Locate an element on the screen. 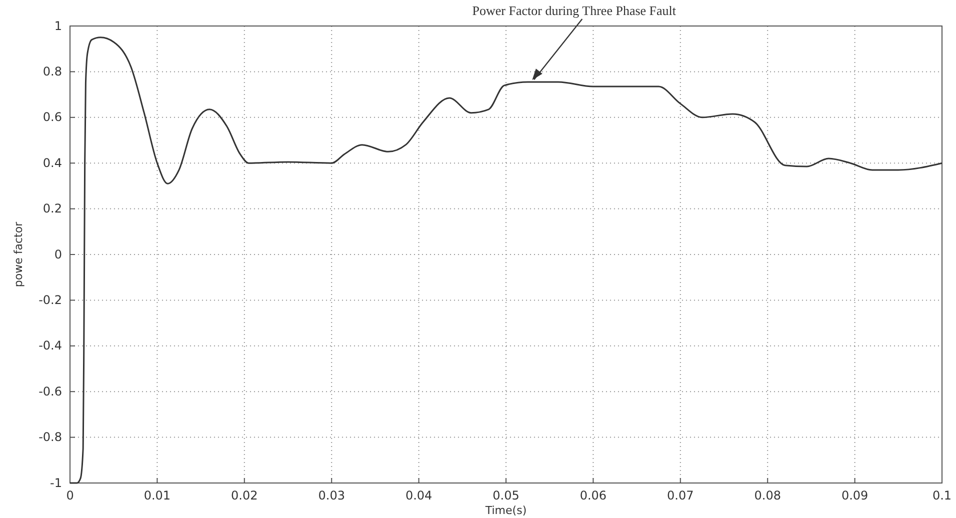 The width and height of the screenshot is (956, 518). x-axis-title: Time(s) is located at coordinates (505, 510).